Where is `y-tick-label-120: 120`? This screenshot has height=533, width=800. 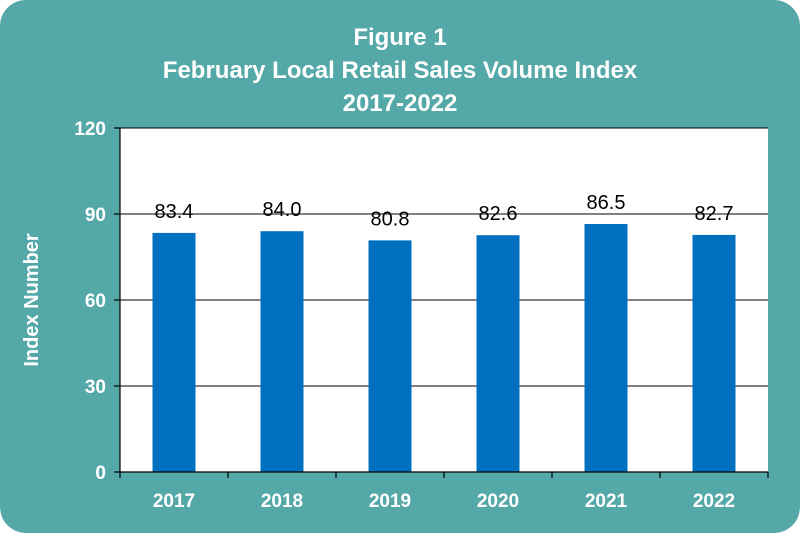 y-tick-label-120: 120 is located at coordinates (90, 129).